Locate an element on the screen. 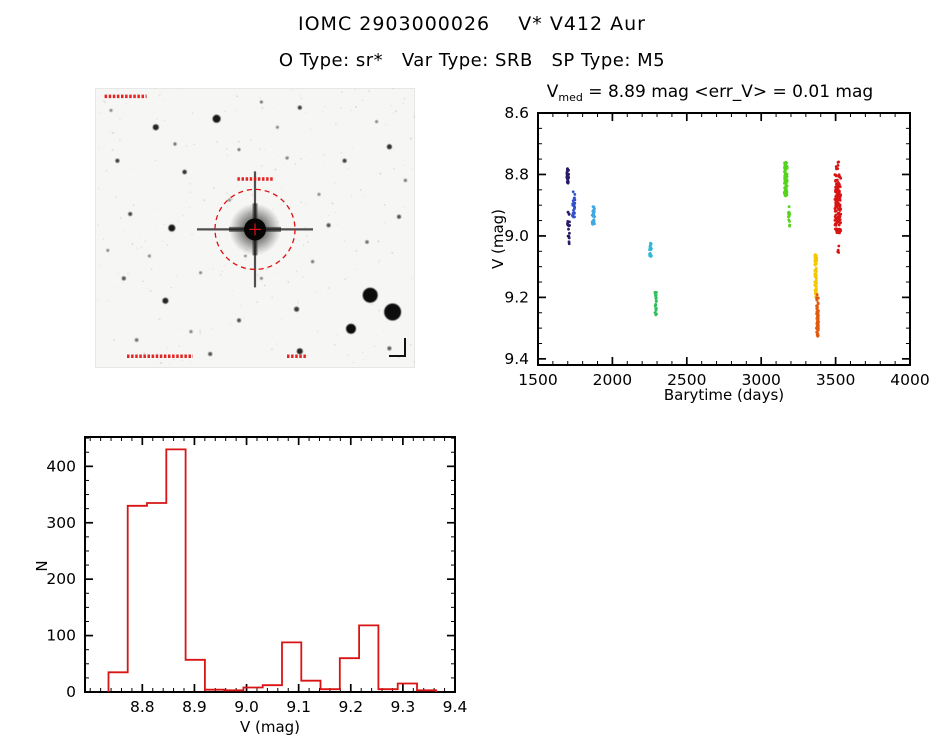 The width and height of the screenshot is (944, 747). svg-text: 9.3 is located at coordinates (403, 707).